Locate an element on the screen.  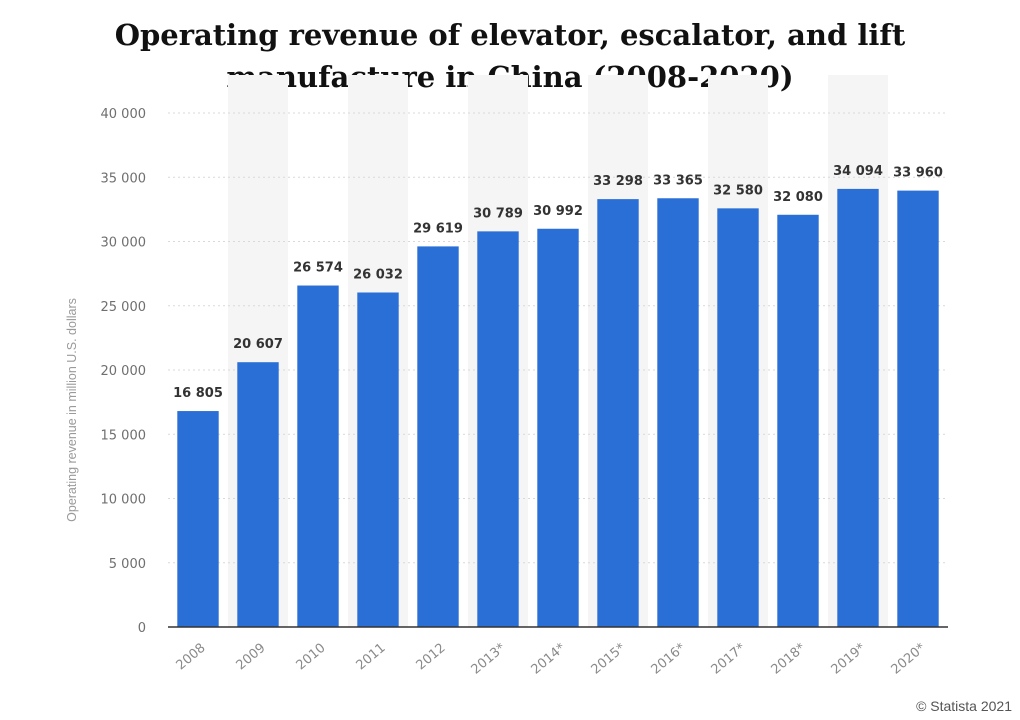
data-label: 29 619 is located at coordinates (438, 228).